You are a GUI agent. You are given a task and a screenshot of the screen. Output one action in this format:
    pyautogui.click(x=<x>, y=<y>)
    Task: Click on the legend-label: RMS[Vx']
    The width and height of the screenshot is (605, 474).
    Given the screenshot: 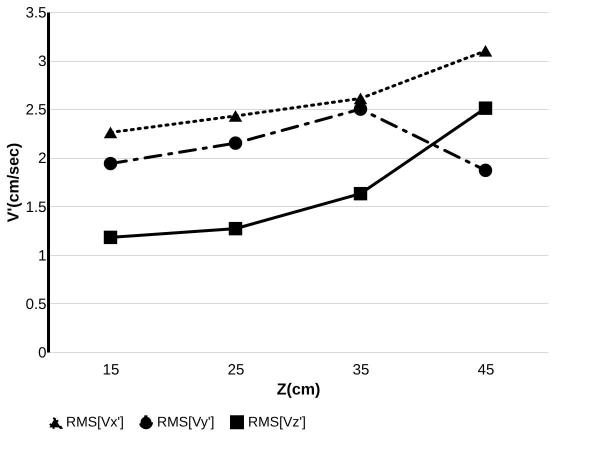 What is the action you would take?
    pyautogui.click(x=95, y=422)
    